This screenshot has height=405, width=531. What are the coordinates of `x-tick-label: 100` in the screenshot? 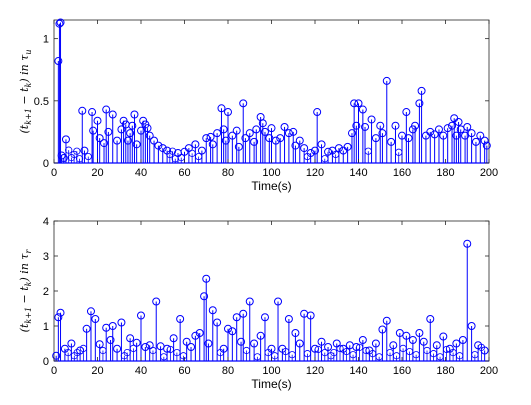 It's located at (271, 173).